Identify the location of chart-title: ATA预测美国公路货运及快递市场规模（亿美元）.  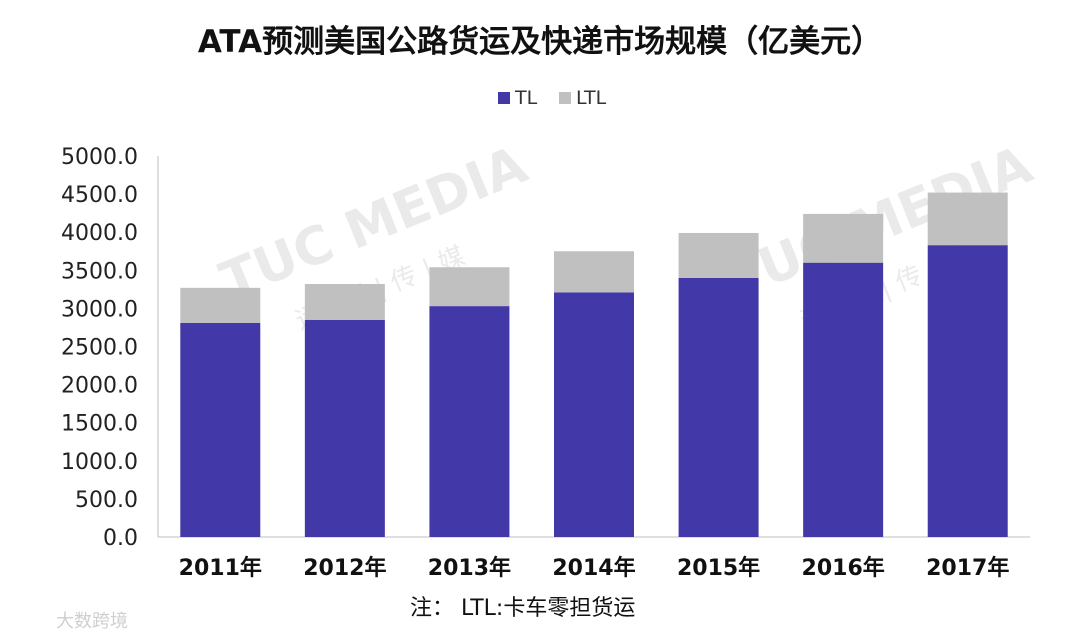
(540, 42).